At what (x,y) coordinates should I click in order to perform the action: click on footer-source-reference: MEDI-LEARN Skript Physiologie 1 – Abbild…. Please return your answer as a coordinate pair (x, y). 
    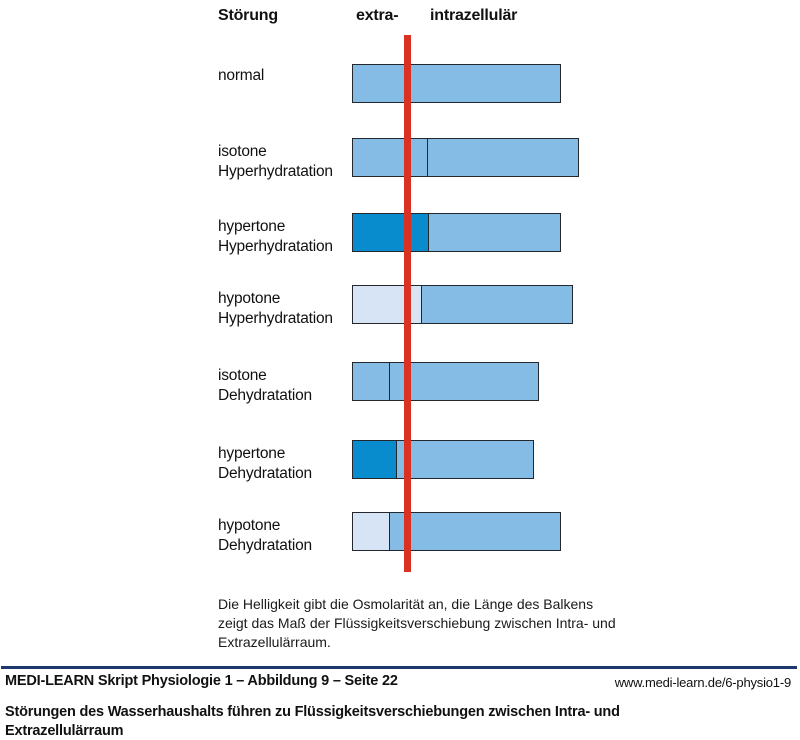
    Looking at the image, I should click on (201, 681).